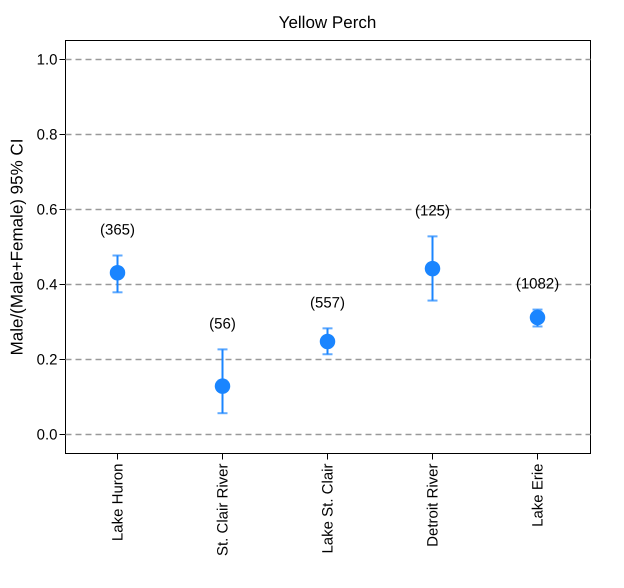  Describe the element at coordinates (118, 503) in the screenshot. I see `x-tick-label: Lake Huron` at that location.